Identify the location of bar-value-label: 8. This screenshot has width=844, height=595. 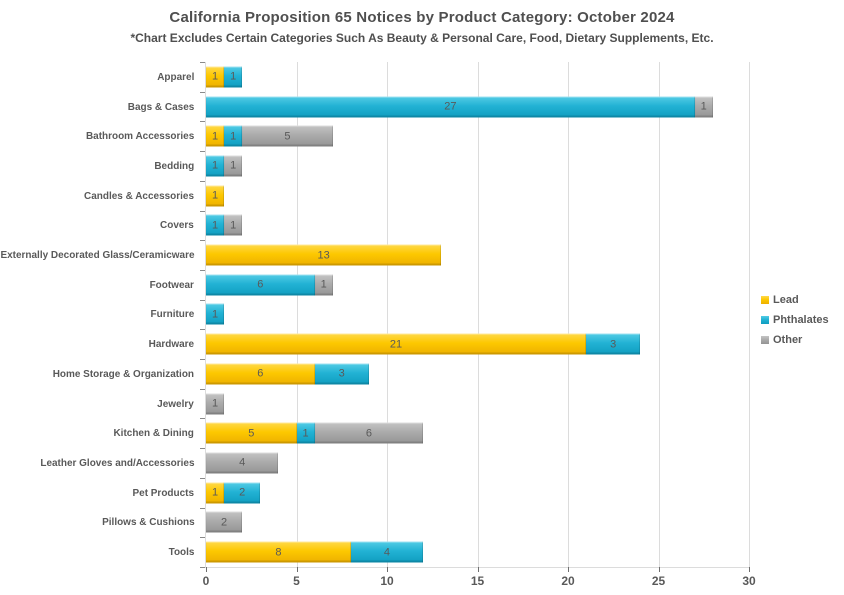
(278, 552).